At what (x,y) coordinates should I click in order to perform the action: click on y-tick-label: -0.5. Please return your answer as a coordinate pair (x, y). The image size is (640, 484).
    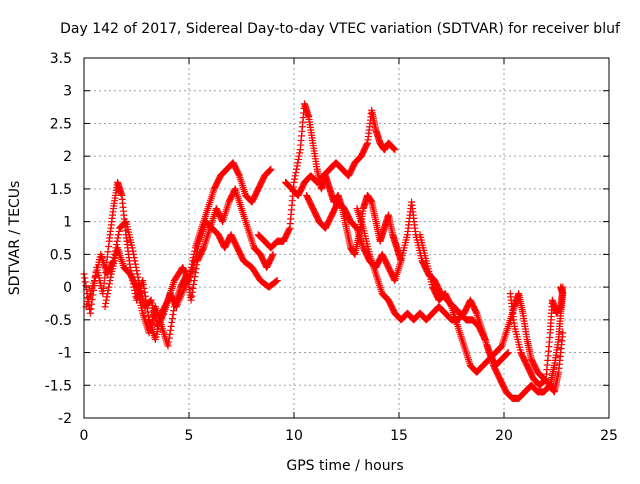
    Looking at the image, I should click on (58, 321).